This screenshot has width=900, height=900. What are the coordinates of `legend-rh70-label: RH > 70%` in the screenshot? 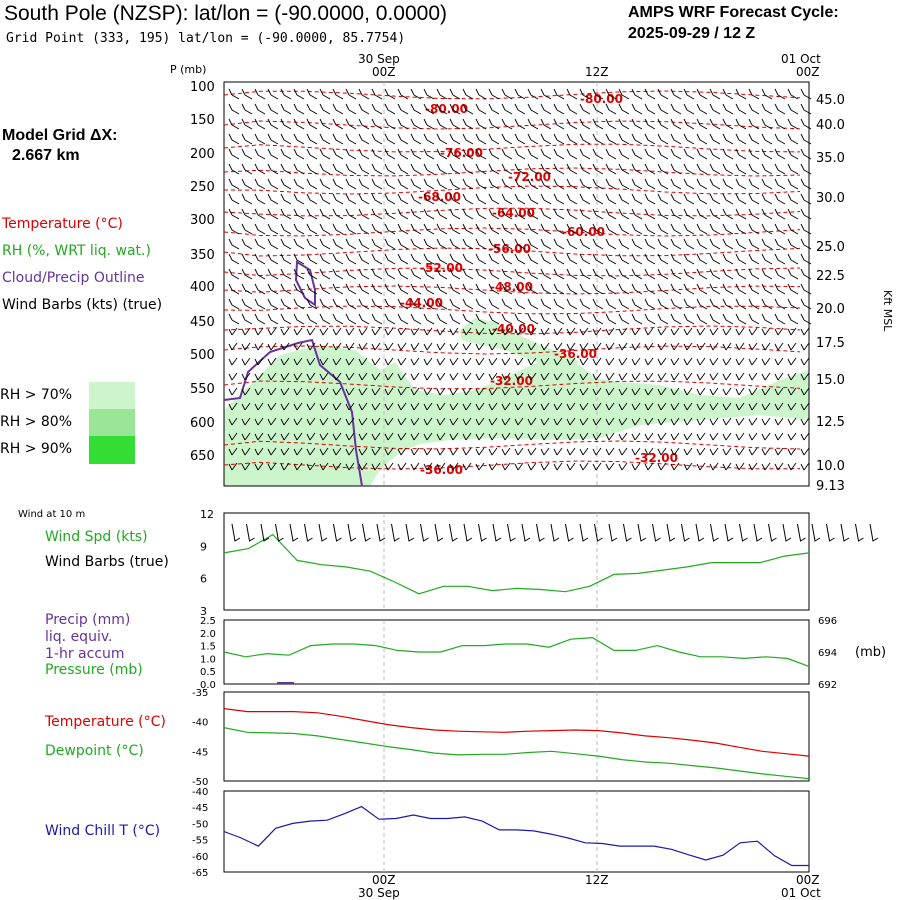 It's located at (36, 395).